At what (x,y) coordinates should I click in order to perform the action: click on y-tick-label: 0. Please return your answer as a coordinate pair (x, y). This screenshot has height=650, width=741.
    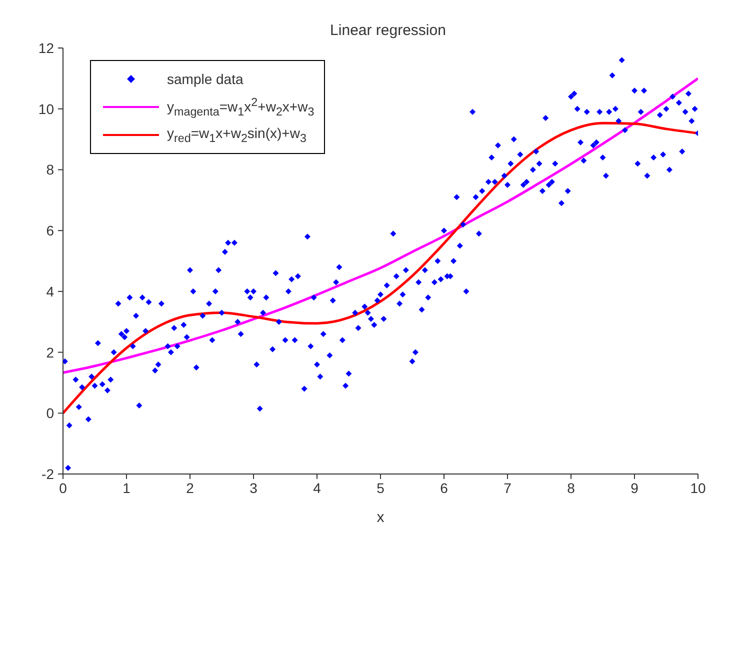
    Looking at the image, I should click on (50, 413).